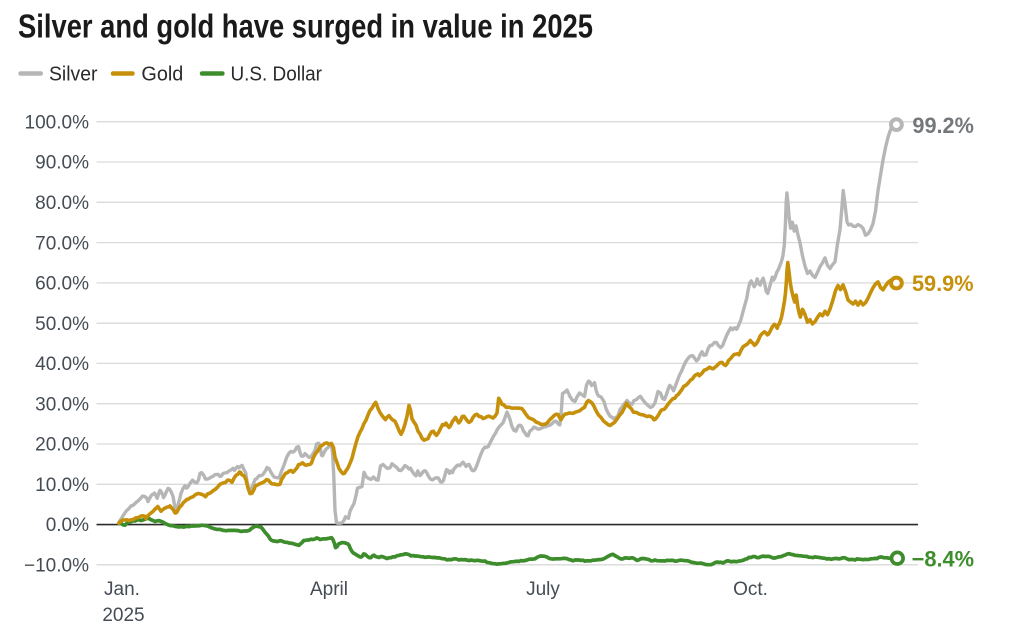  I want to click on svg-text: Silver, so click(73, 75).